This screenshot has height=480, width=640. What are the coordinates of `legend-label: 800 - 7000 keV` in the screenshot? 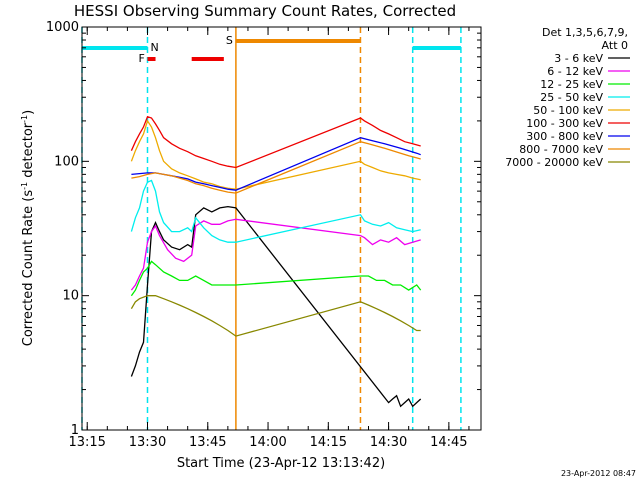 It's located at (561, 149).